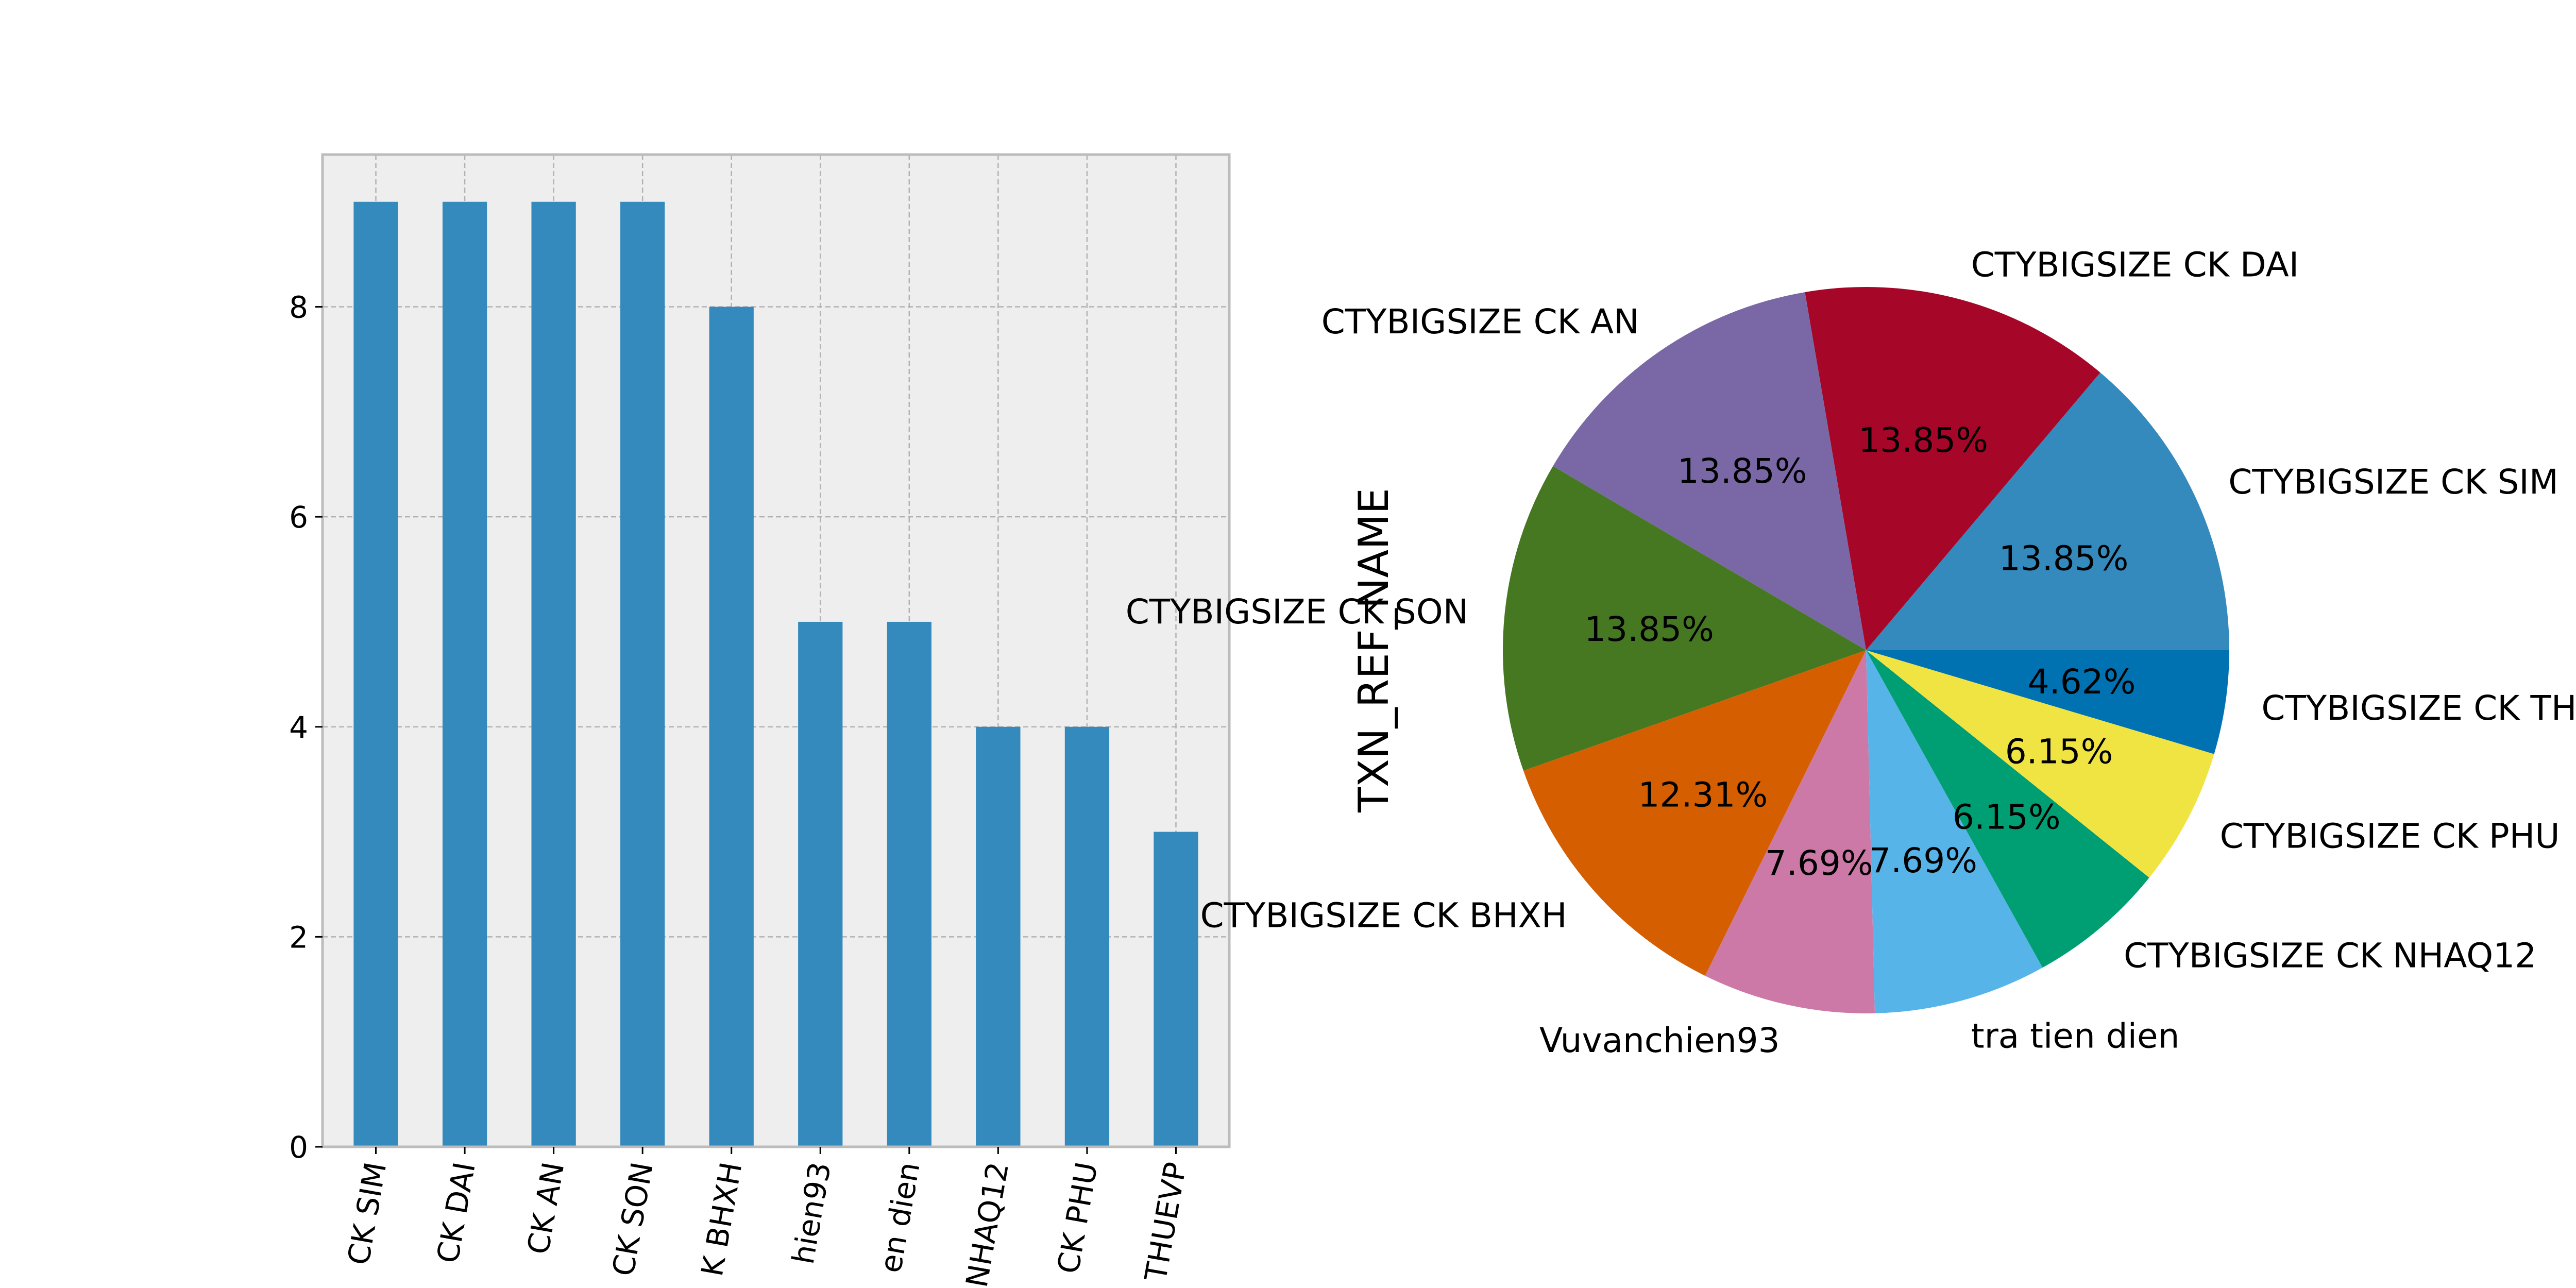 The height and width of the screenshot is (1288, 2576). Describe the element at coordinates (298, 517) in the screenshot. I see `bar-y-tick-label: 6` at that location.